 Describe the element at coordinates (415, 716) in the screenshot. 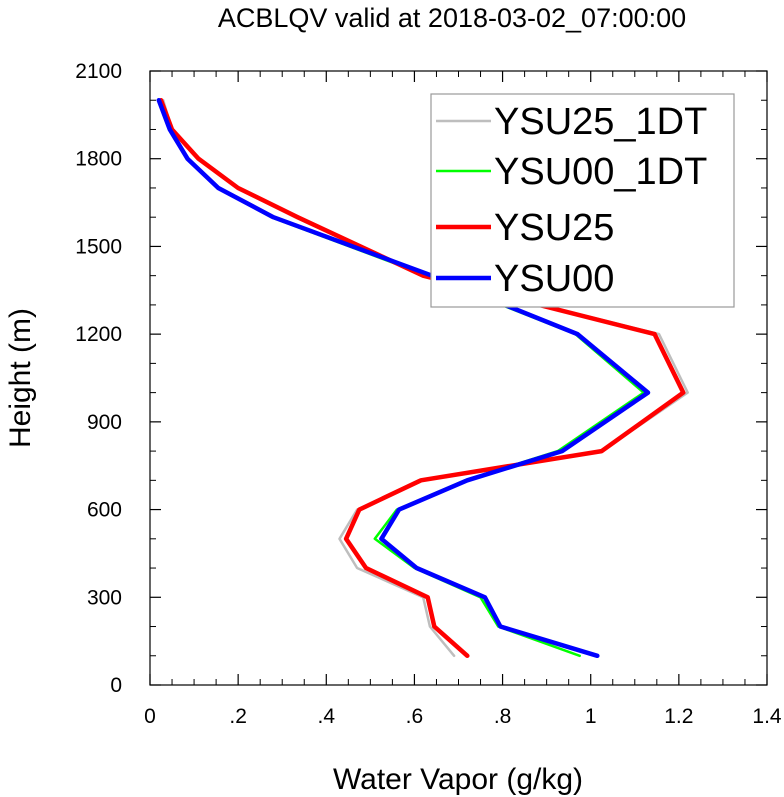

I see `x-tick-label: .6` at that location.